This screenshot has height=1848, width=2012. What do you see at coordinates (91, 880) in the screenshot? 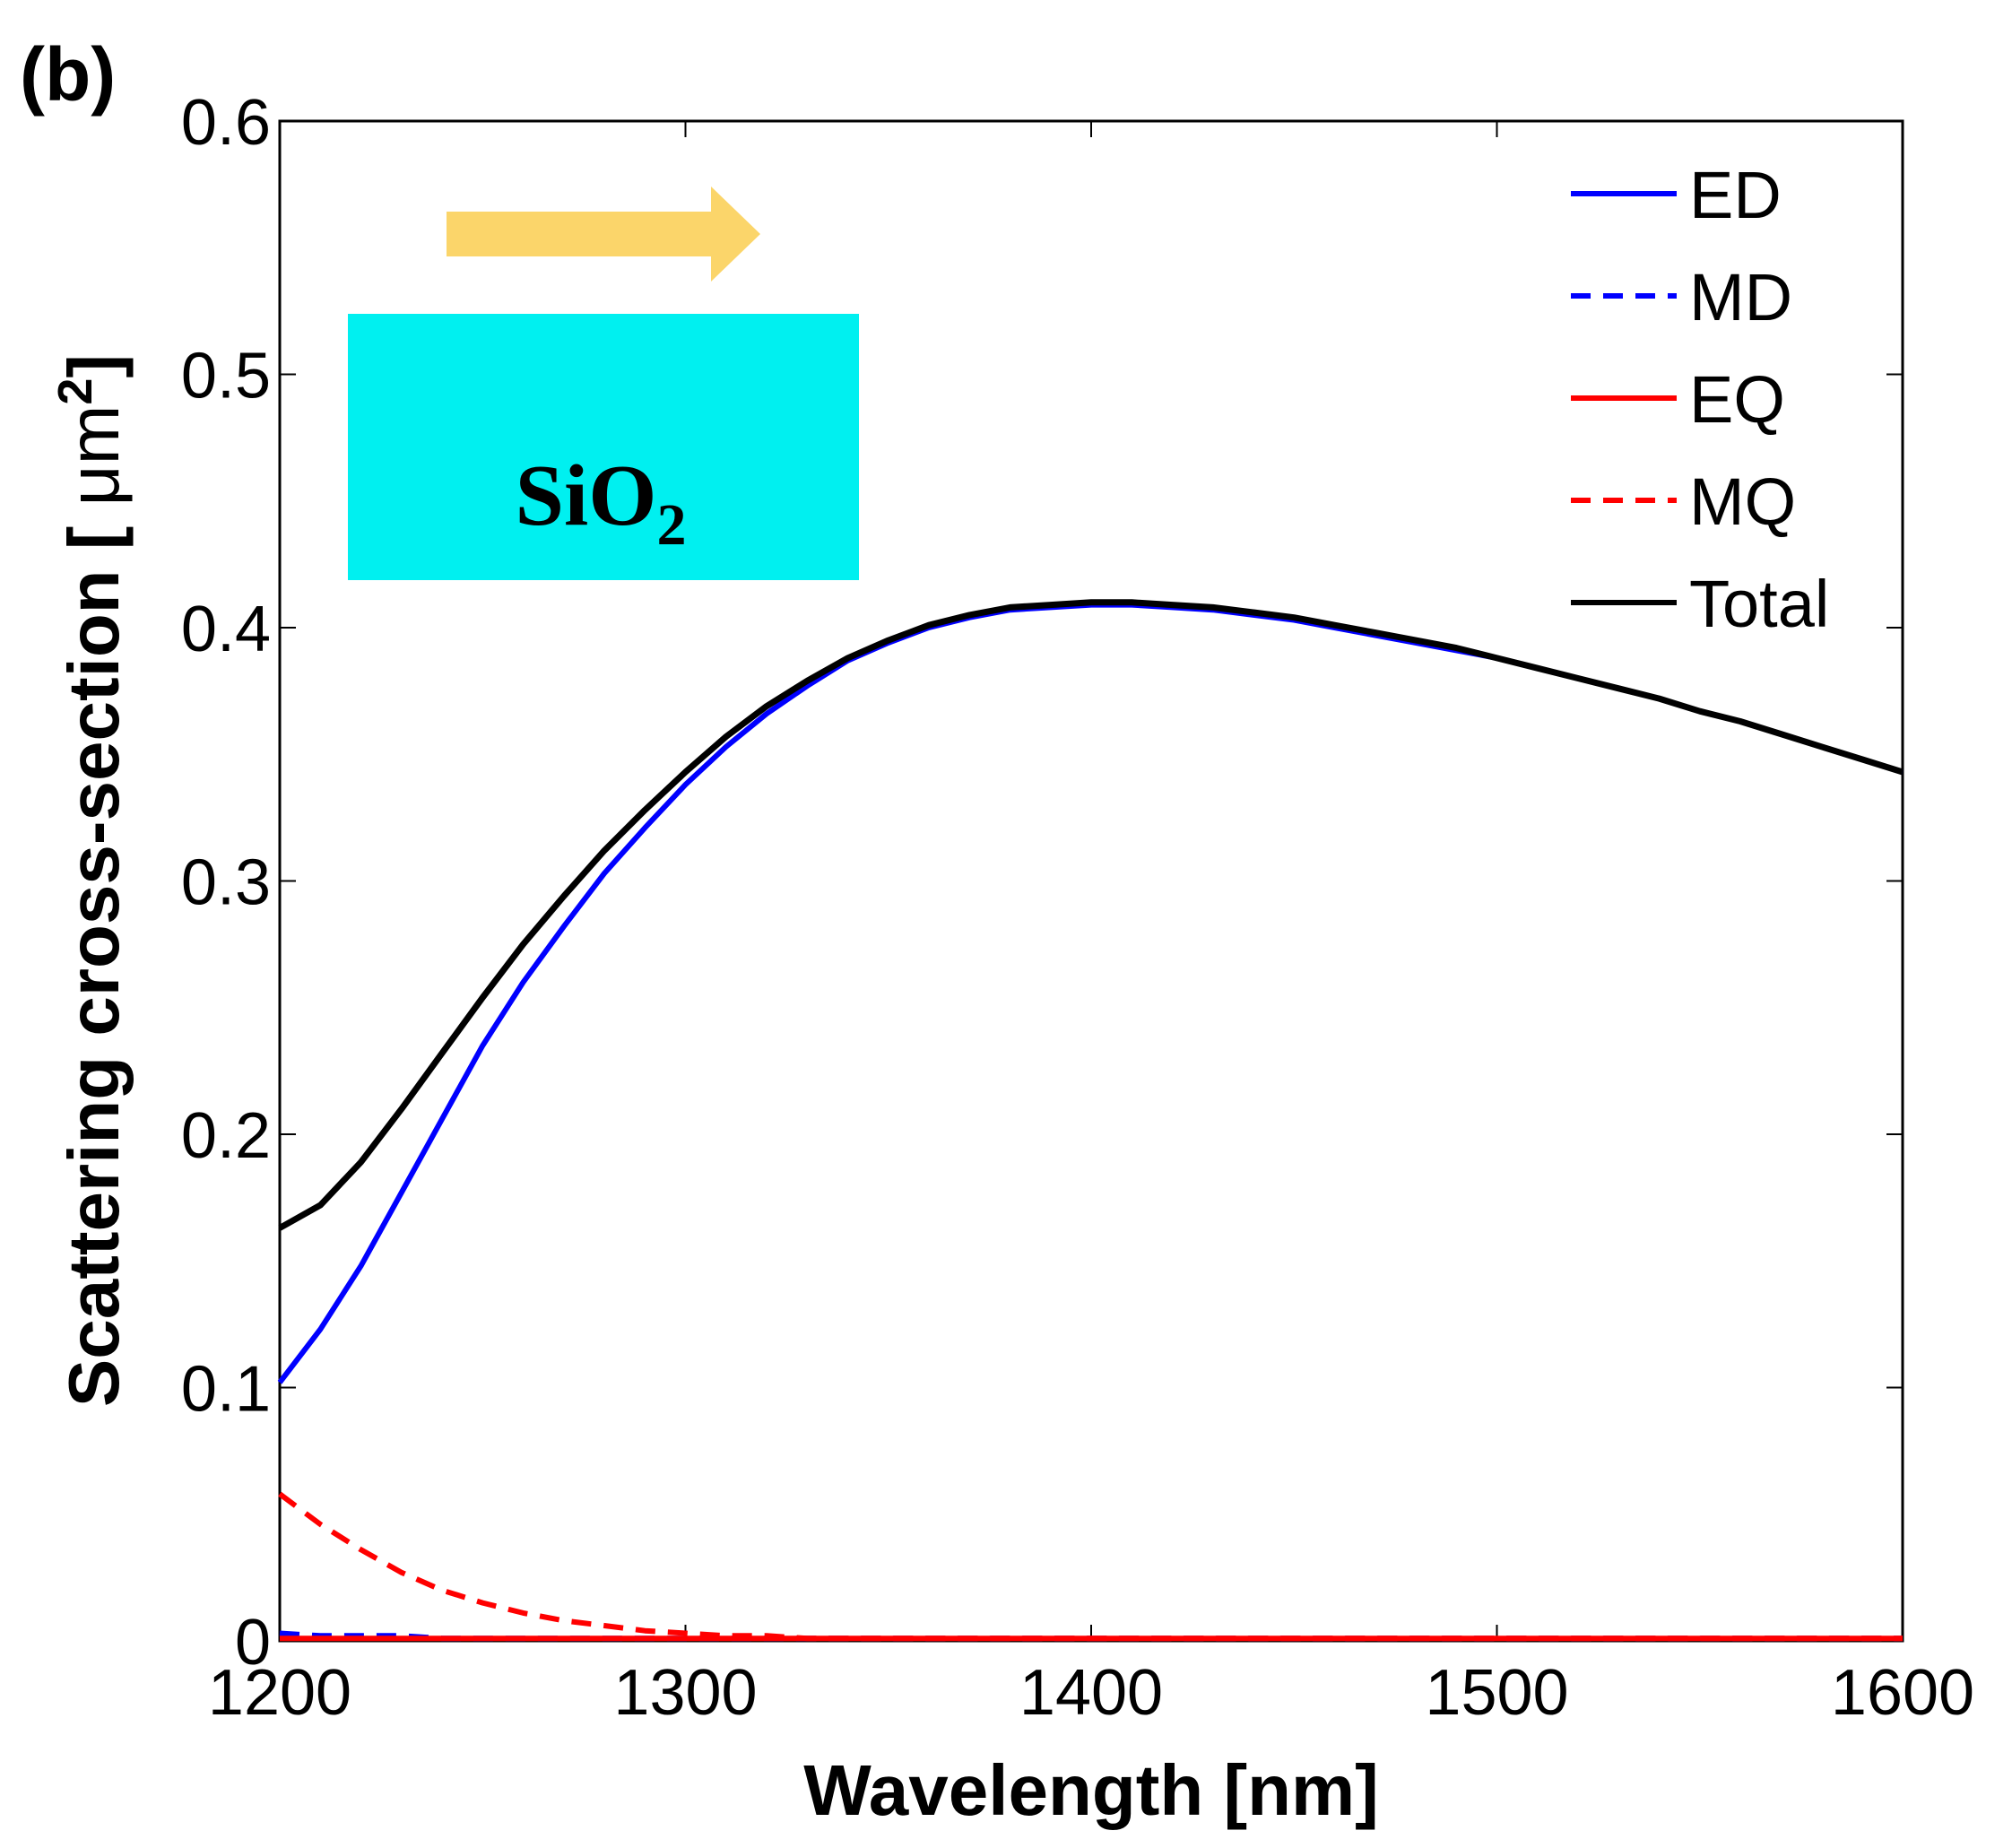
I see `y-axis-title: Scattering cross-section [ μm2]` at bounding box center [91, 880].